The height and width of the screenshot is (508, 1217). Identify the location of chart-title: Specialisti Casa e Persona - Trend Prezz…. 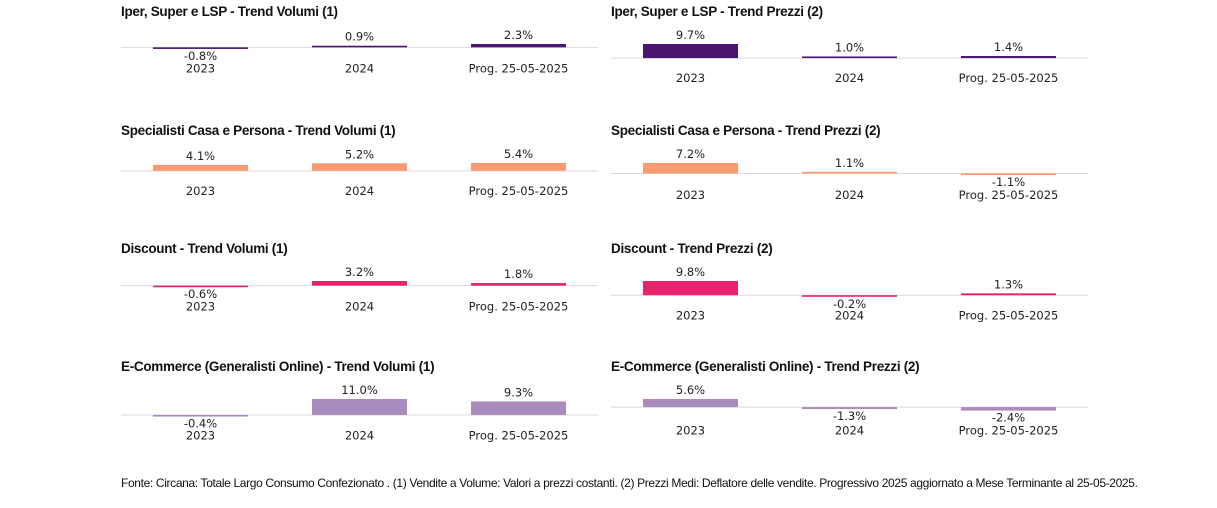
(745, 130).